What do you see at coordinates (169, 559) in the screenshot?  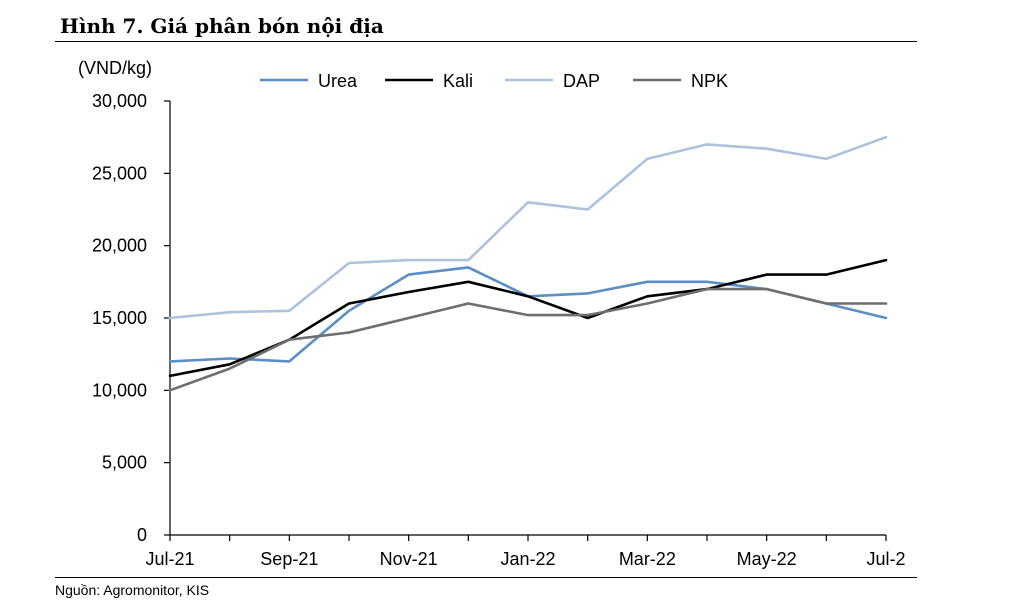 I see `x-tick-label: Jul-21` at bounding box center [169, 559].